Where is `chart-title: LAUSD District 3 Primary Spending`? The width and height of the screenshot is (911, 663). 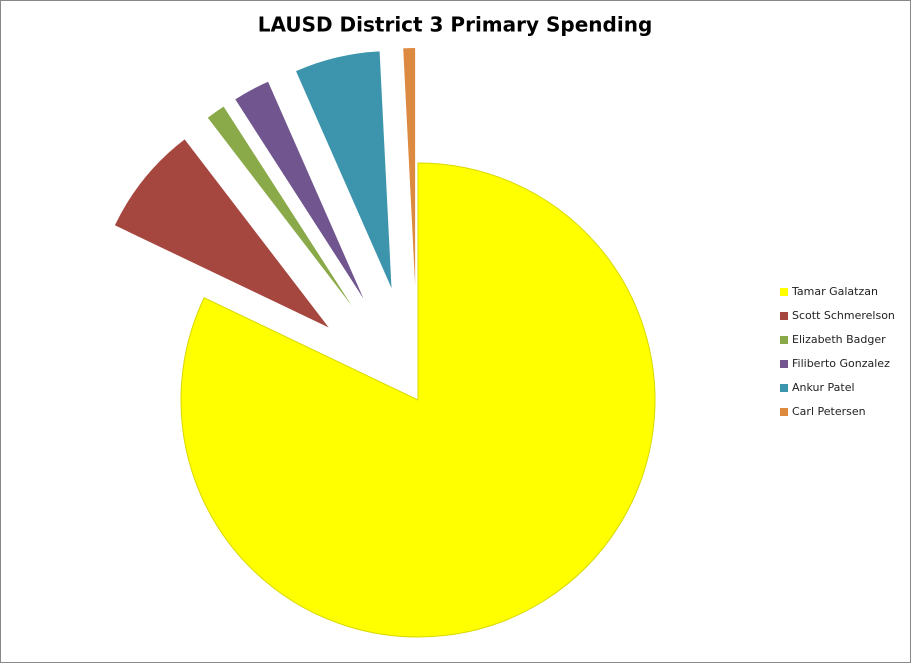
chart-title: LAUSD District 3 Primary Spending is located at coordinates (455, 25).